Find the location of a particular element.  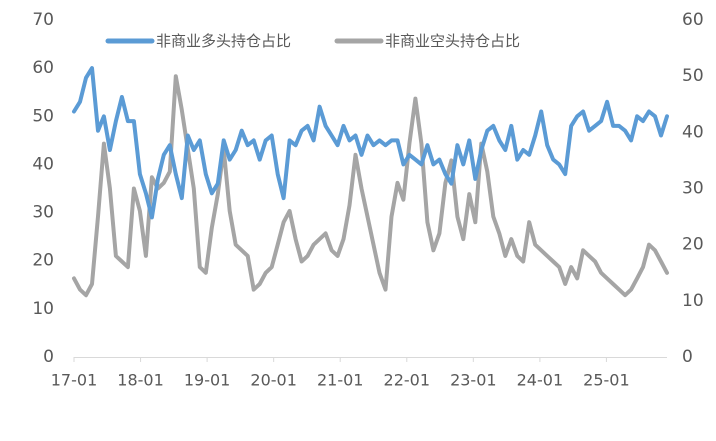

x-tick-label: 19-01 is located at coordinates (207, 380).